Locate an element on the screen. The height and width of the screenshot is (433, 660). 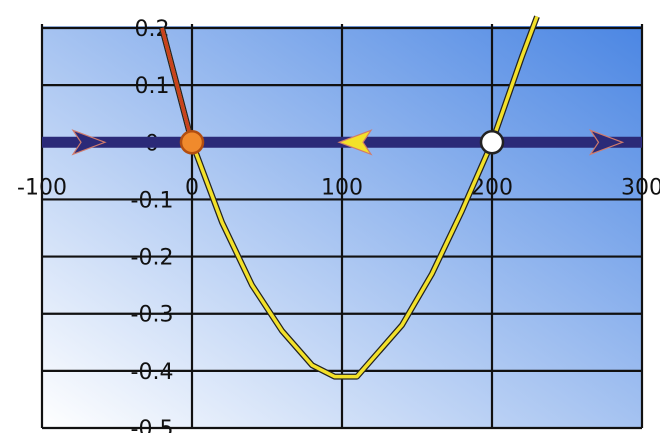
y-tick-label: -0.4 is located at coordinates (152, 372).